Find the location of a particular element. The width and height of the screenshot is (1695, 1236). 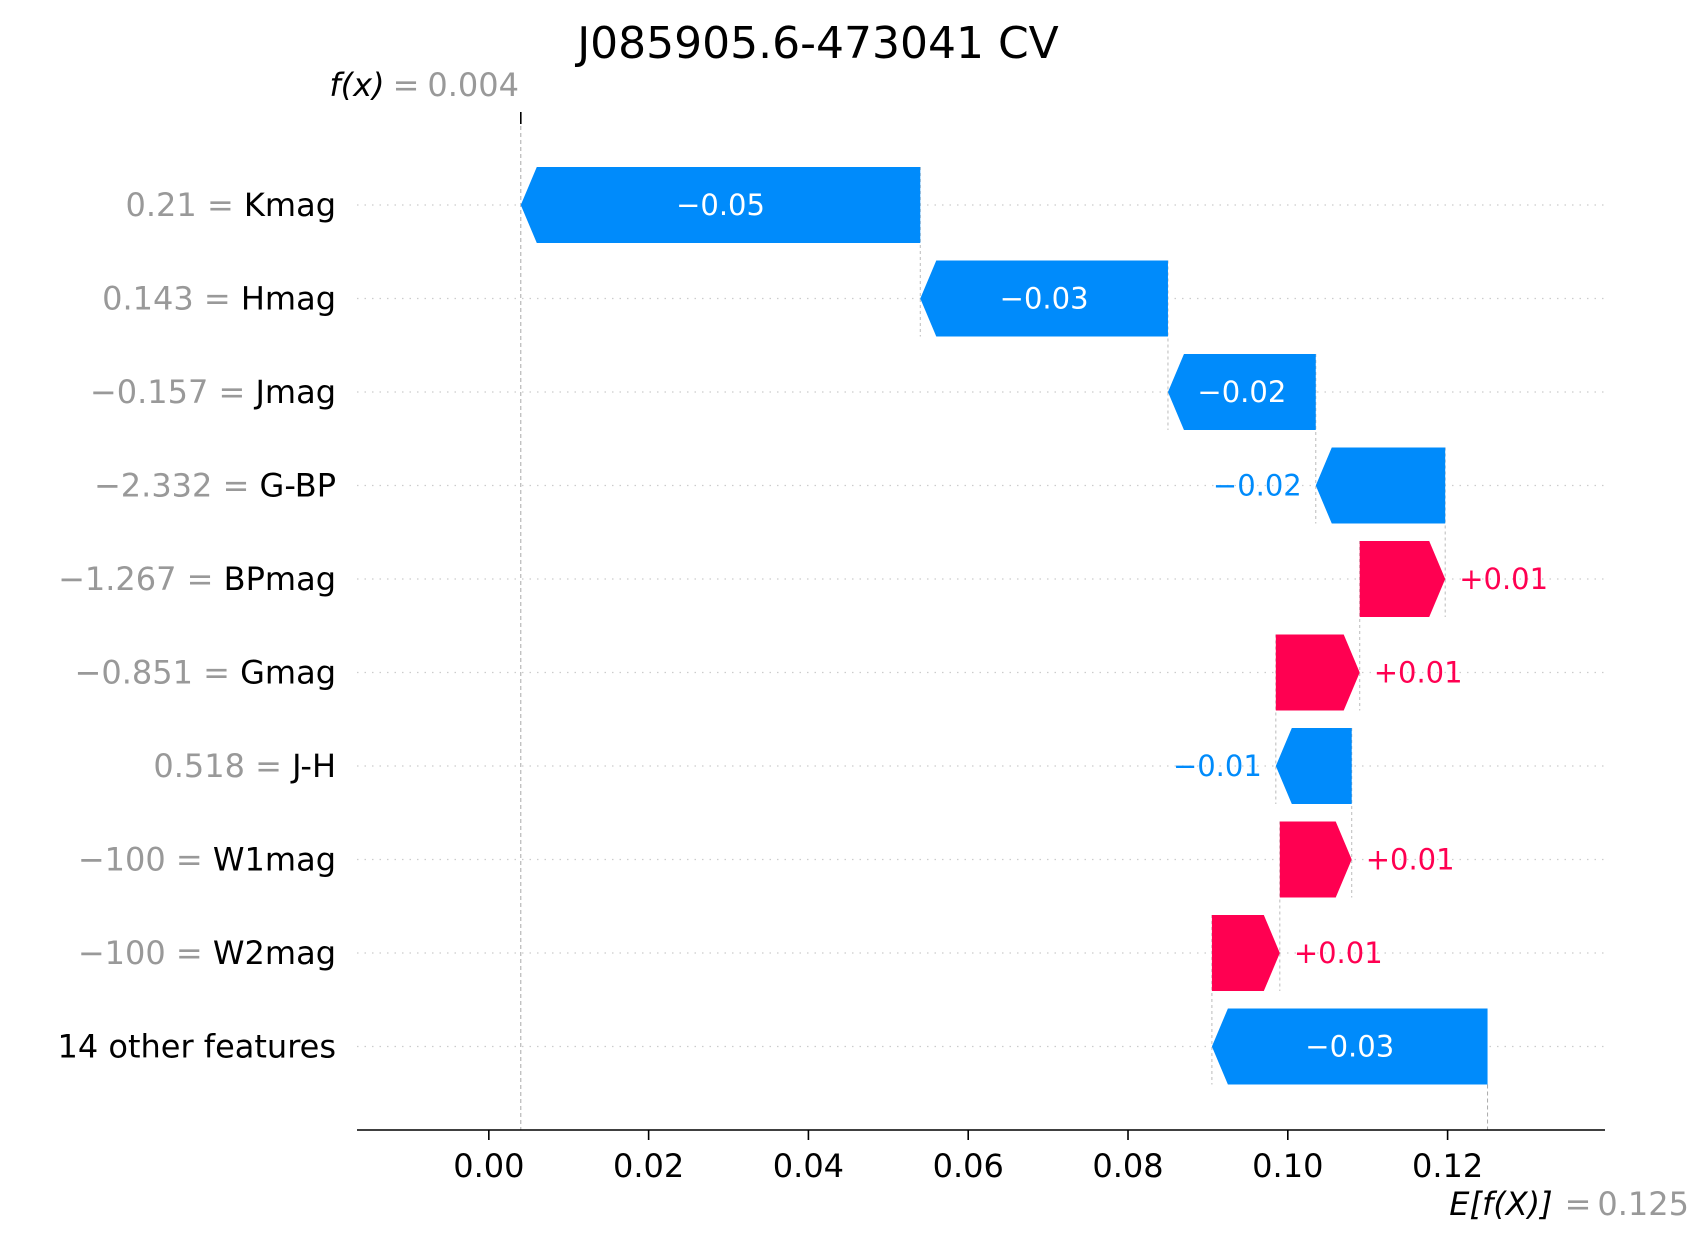

feature-label: 14 other features is located at coordinates (196, 1047).